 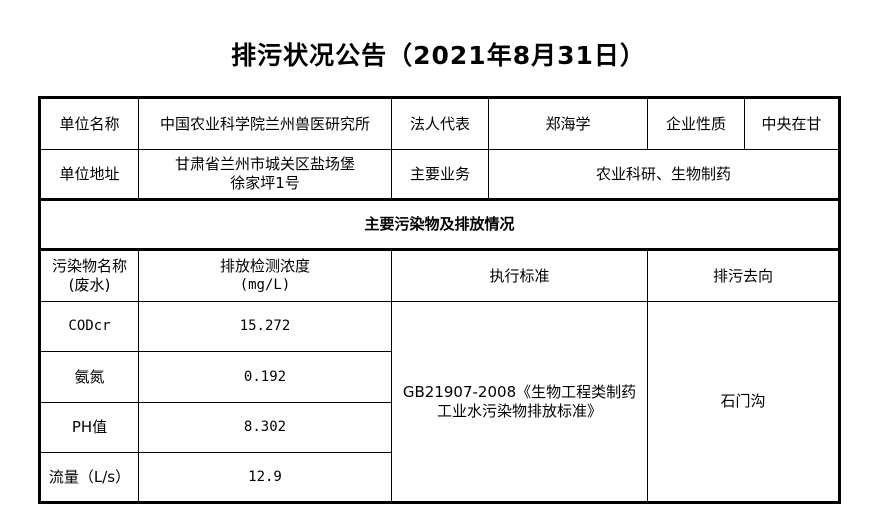 I want to click on business-label: 主要业务, so click(x=440, y=175).